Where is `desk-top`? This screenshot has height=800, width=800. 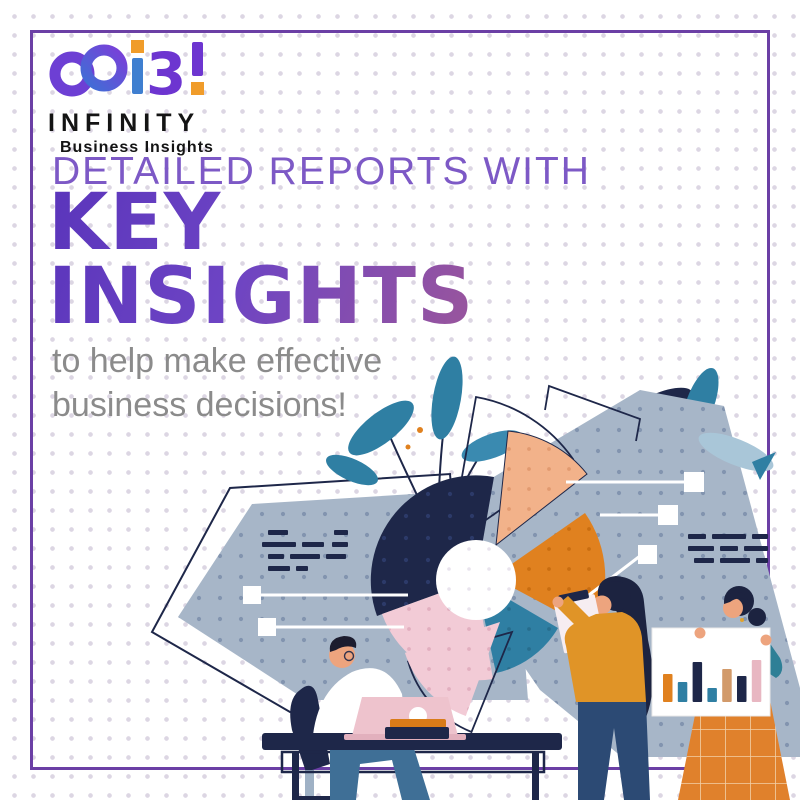
desk-top is located at coordinates (412, 741).